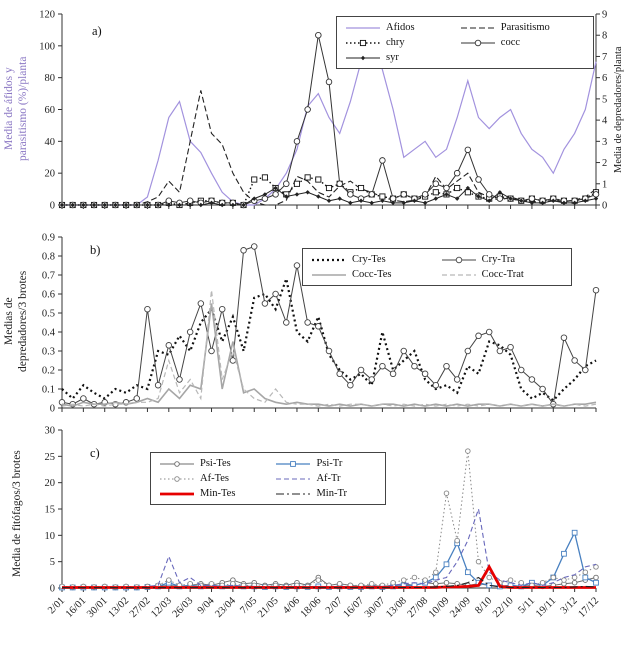 This screenshot has height=653, width=627. What do you see at coordinates (161, 607) in the screenshot?
I see `svg-text: 12/03` at bounding box center [161, 607].